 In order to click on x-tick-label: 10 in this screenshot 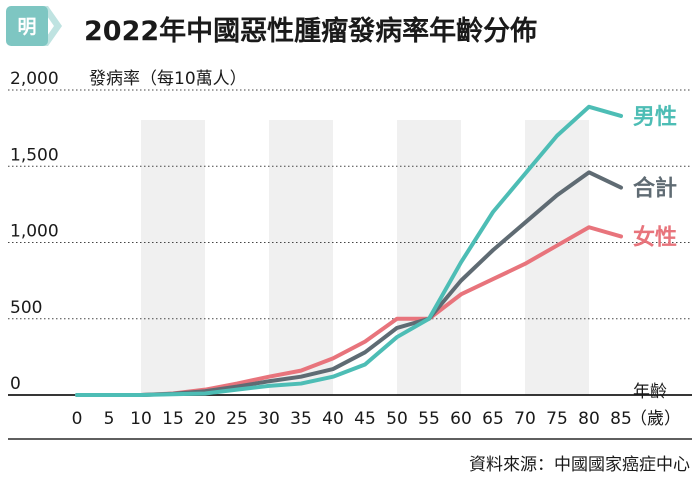, I will do `click(141, 419)`.